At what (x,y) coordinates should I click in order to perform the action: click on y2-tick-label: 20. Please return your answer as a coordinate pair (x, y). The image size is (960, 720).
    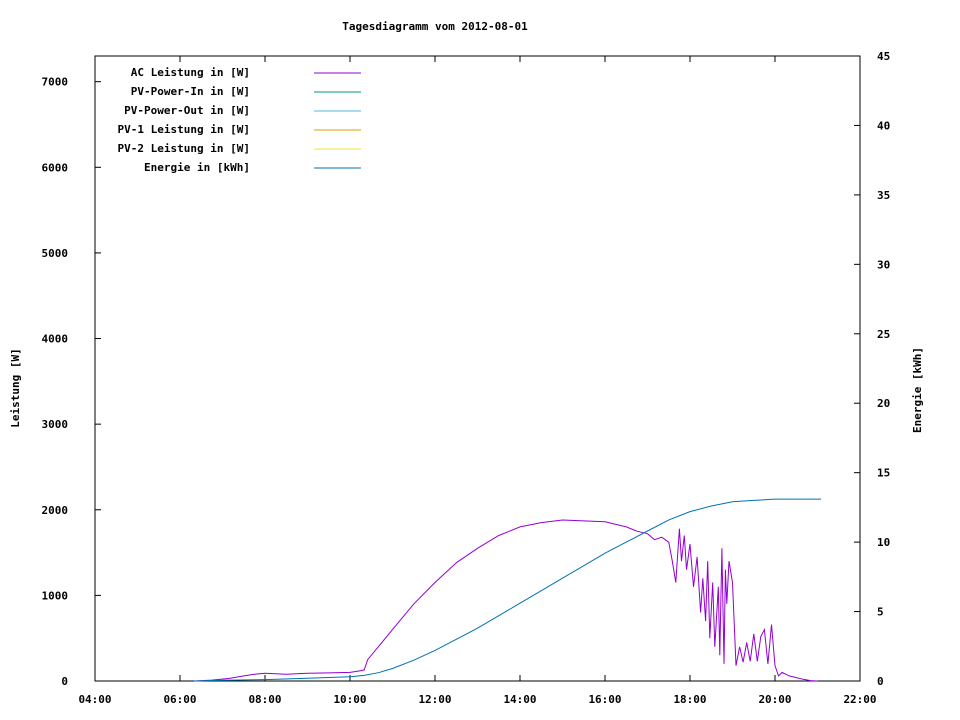
    Looking at the image, I should click on (883, 403).